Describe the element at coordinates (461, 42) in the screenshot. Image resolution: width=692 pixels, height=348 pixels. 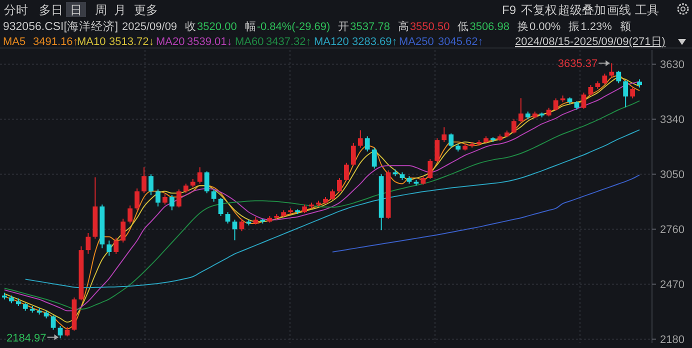
I see `text: 3045.62↑` at that location.